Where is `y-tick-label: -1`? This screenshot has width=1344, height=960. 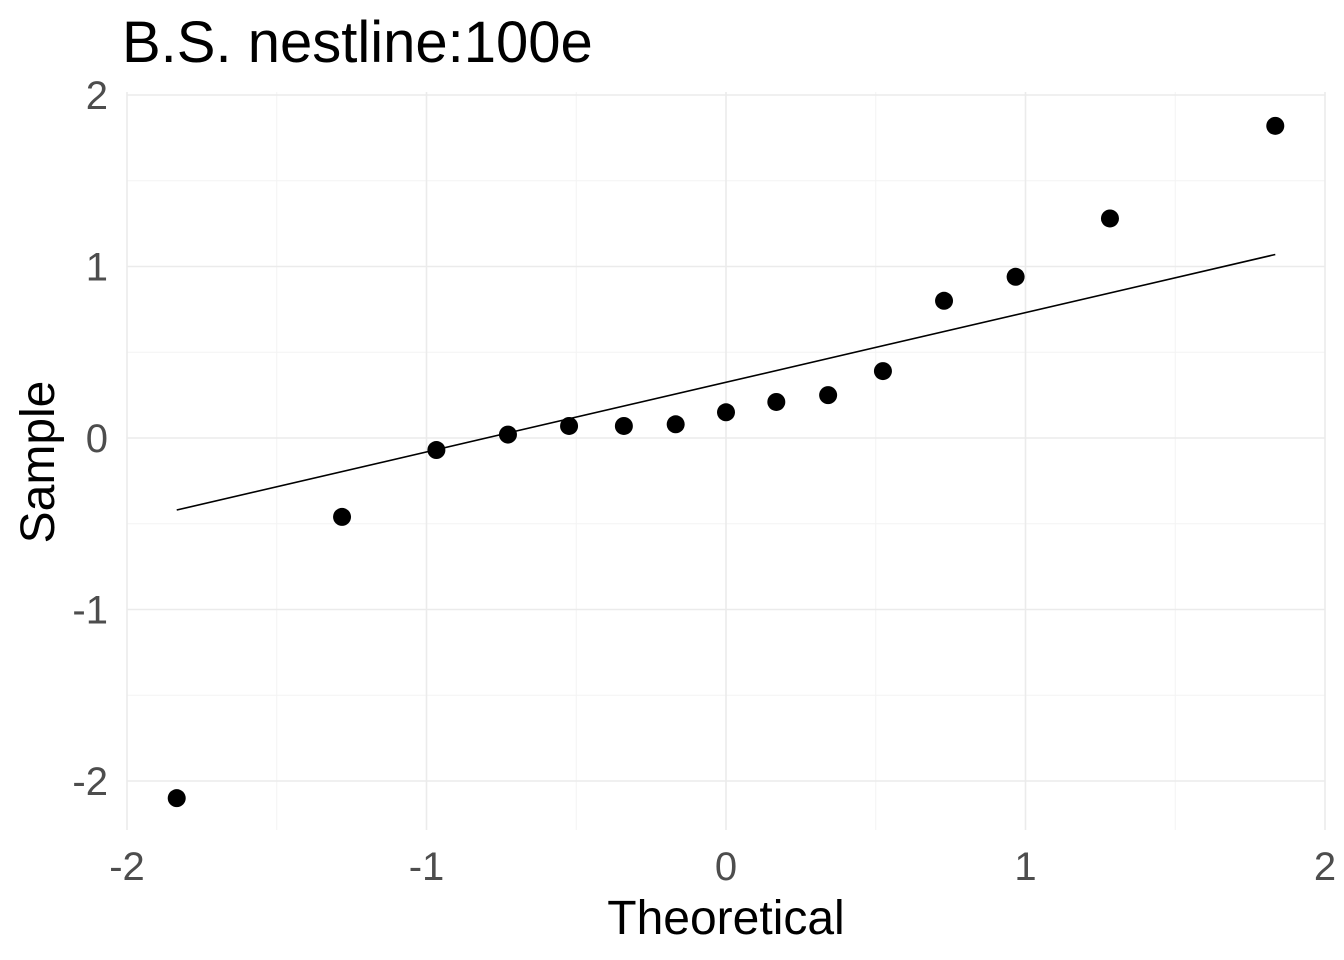
y-tick-label: -1 is located at coordinates (90, 611).